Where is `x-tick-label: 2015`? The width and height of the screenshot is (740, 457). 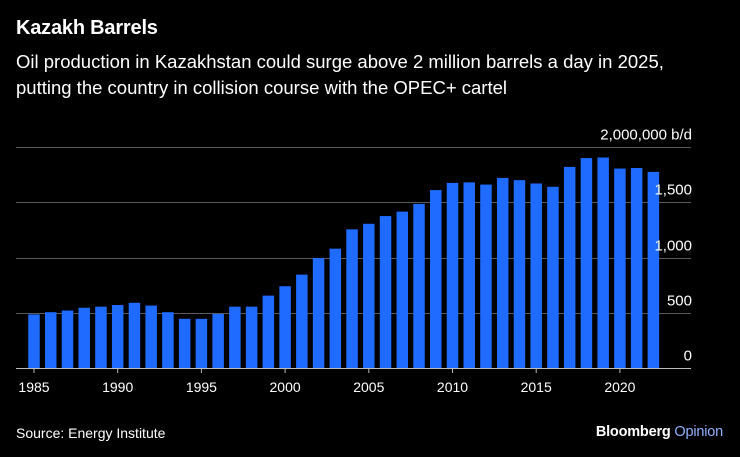
x-tick-label: 2015 is located at coordinates (536, 387).